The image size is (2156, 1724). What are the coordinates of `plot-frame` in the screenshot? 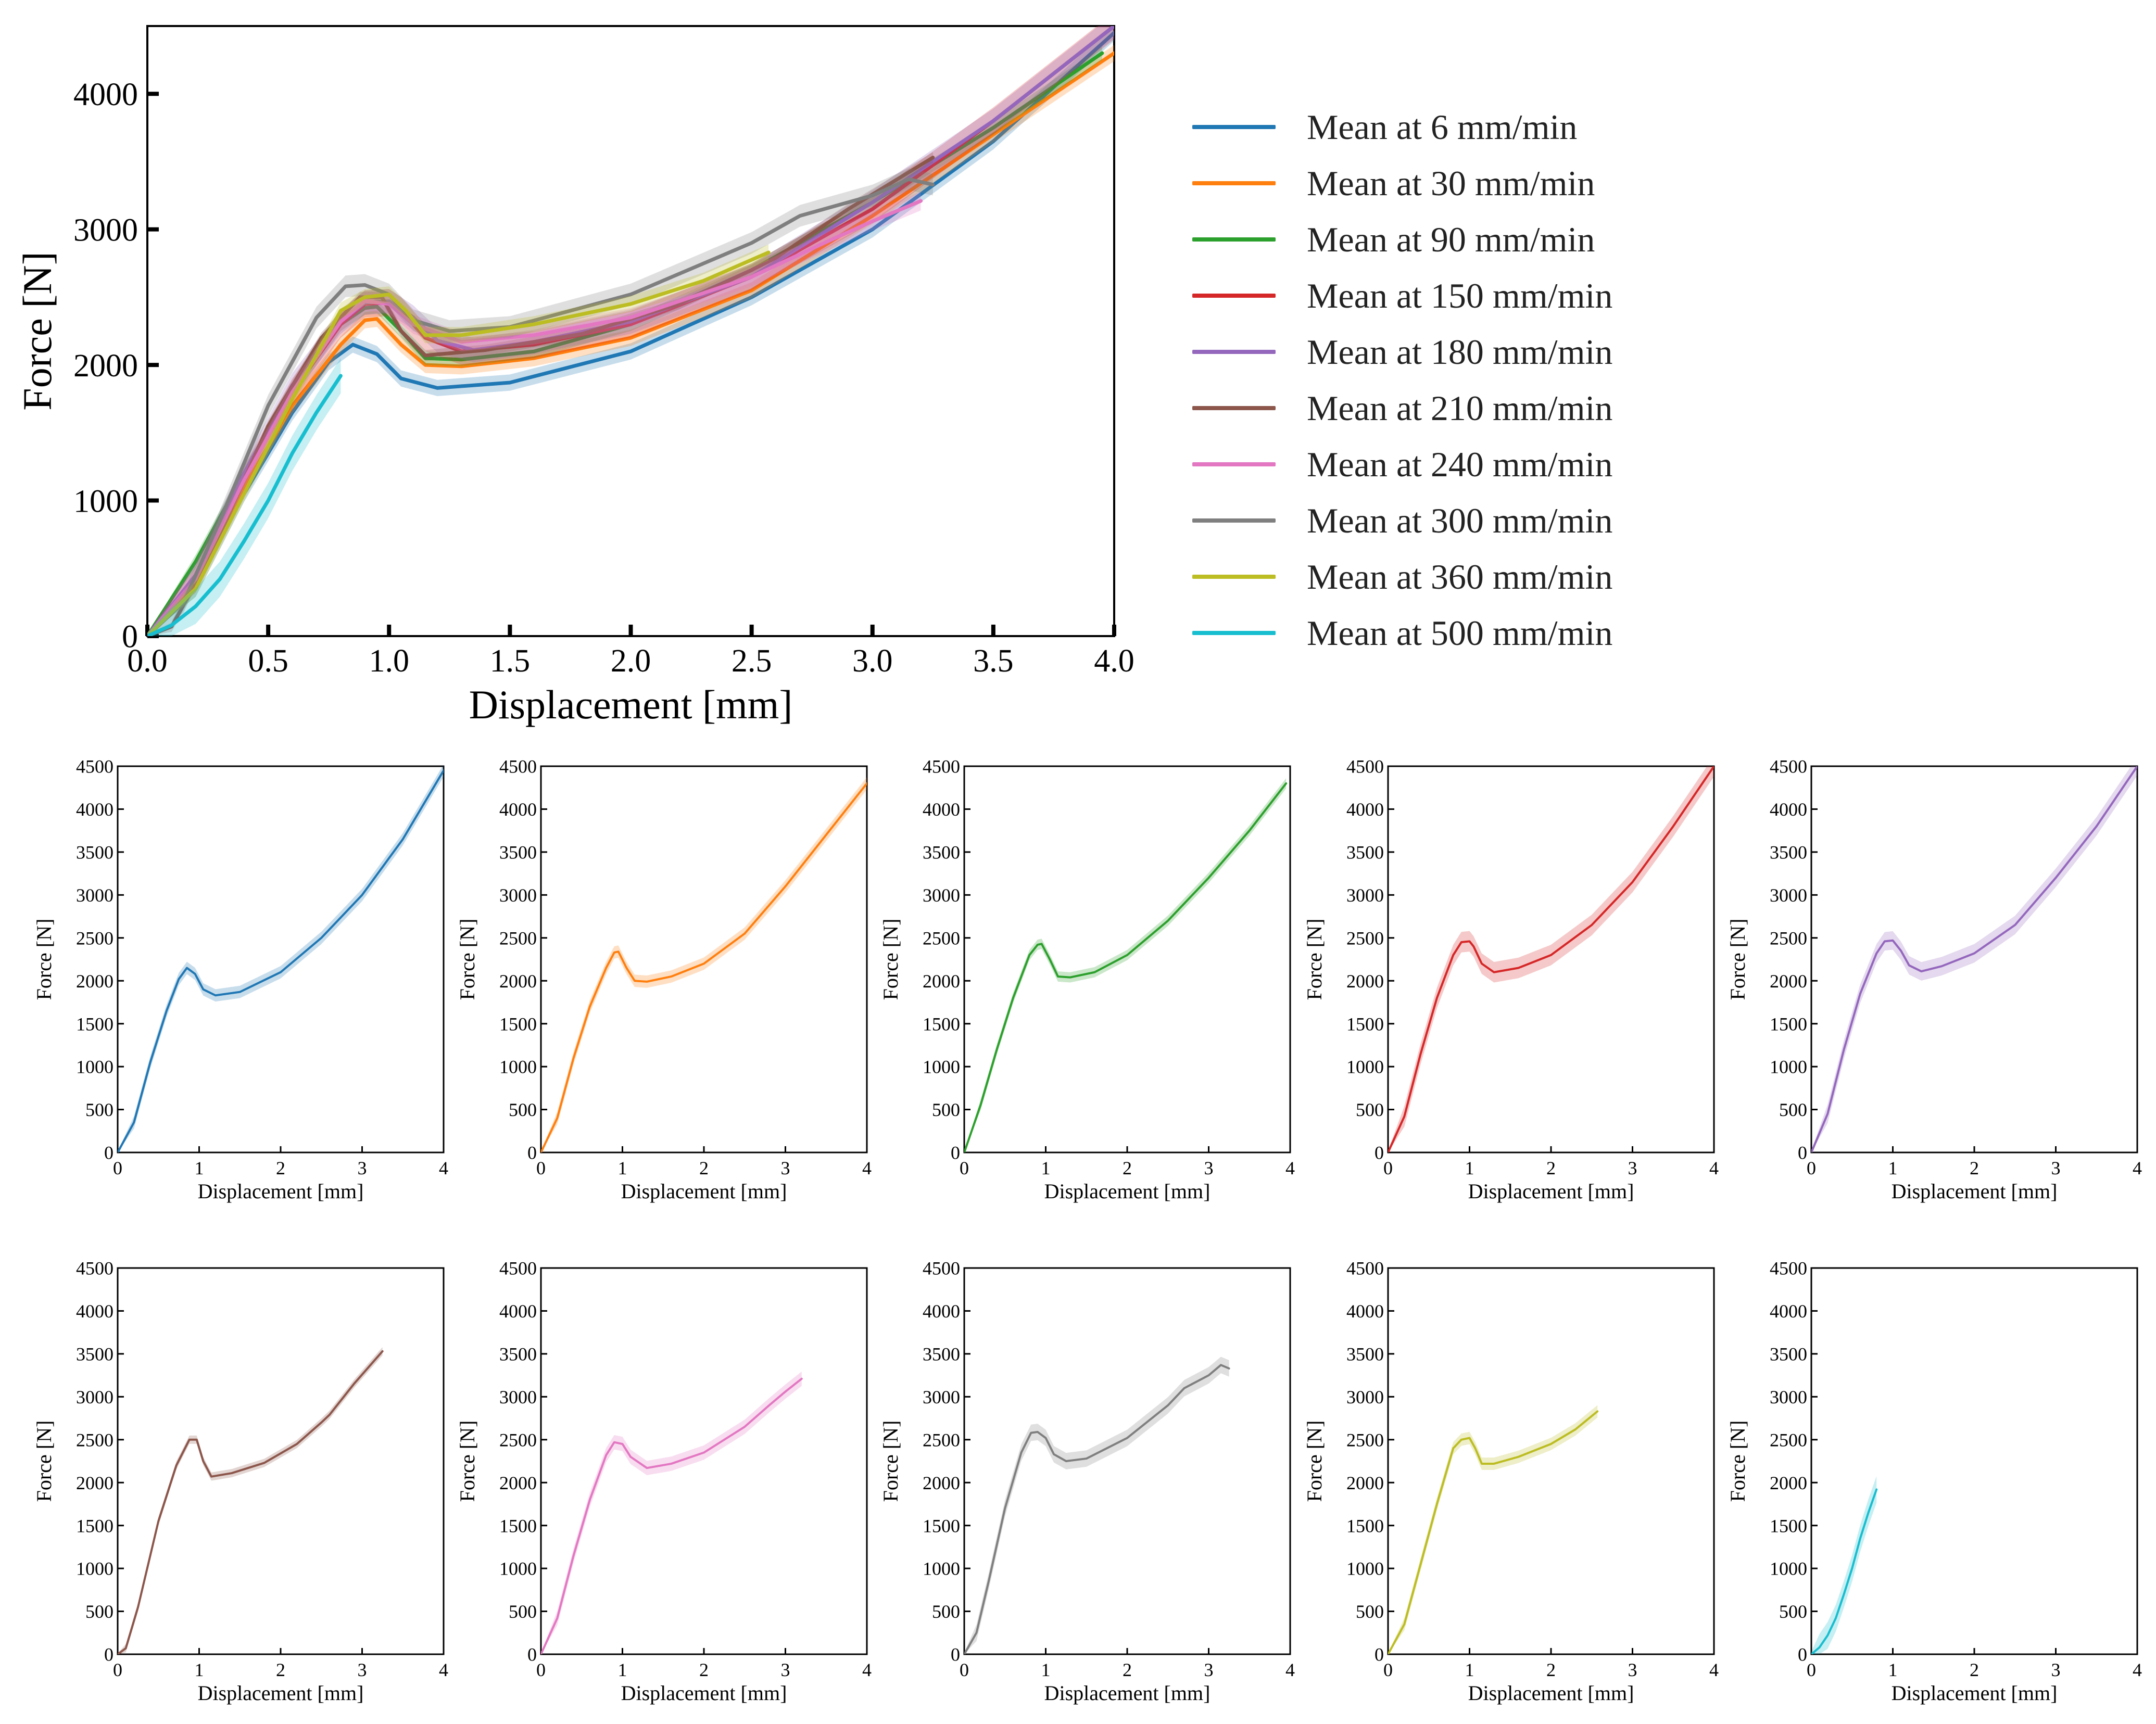 It's located at (704, 1461).